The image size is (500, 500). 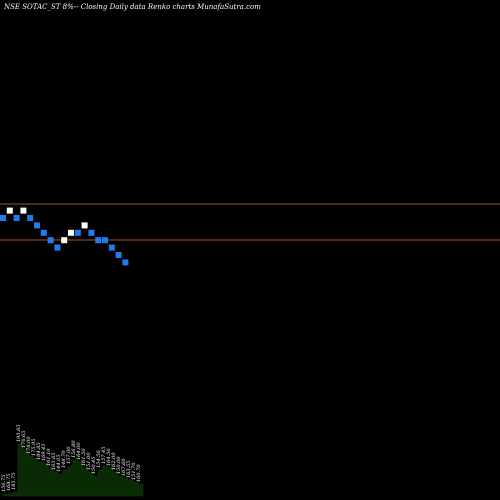 I want to click on volume-label: 164.00, so click(x=79, y=451).